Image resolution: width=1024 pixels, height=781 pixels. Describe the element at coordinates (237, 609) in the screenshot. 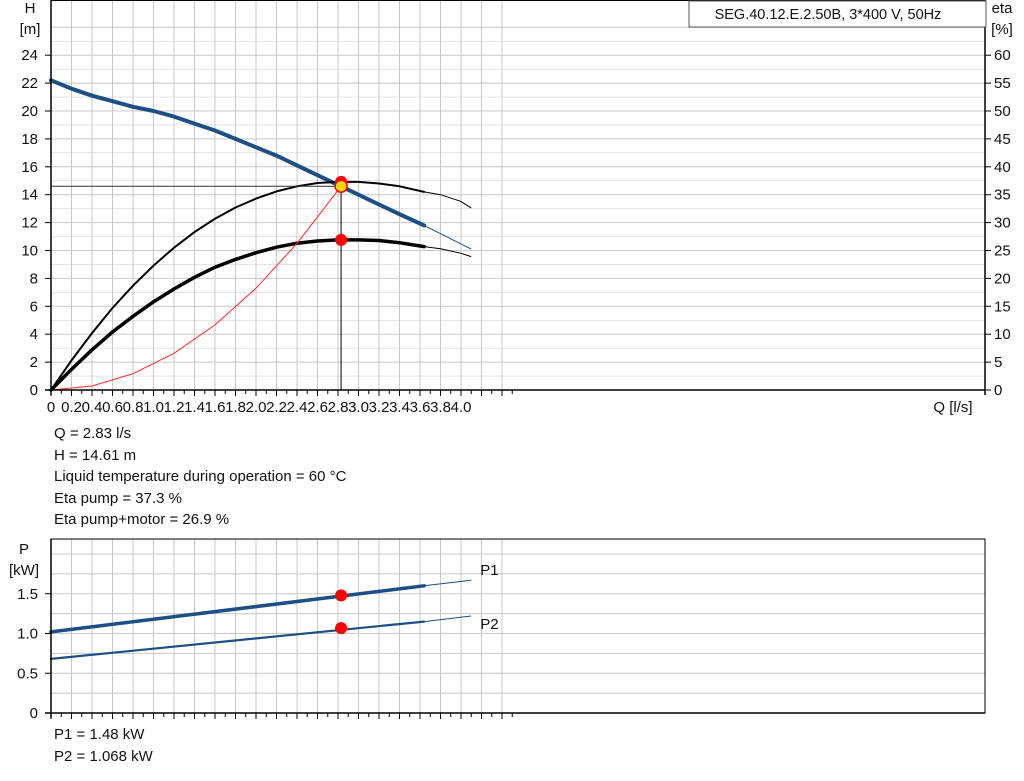

I see `power-curve-p1` at that location.